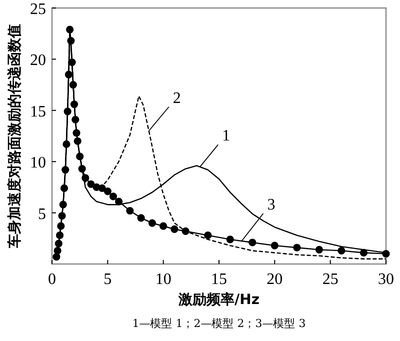  What do you see at coordinates (226, 136) in the screenshot?
I see `annotation: 1` at bounding box center [226, 136].